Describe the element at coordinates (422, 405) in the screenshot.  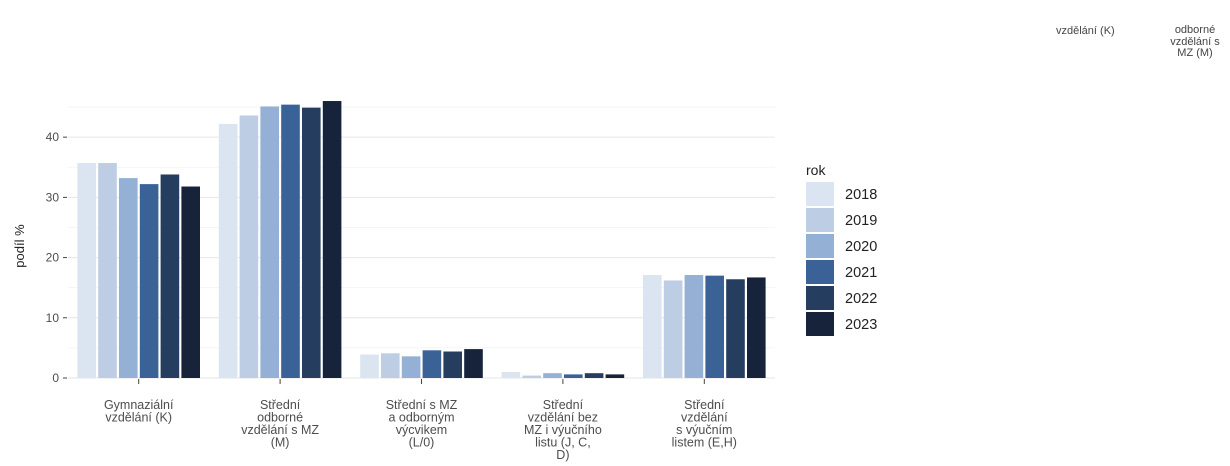
I see `x-category-label-line: Střední s MZ` at that location.